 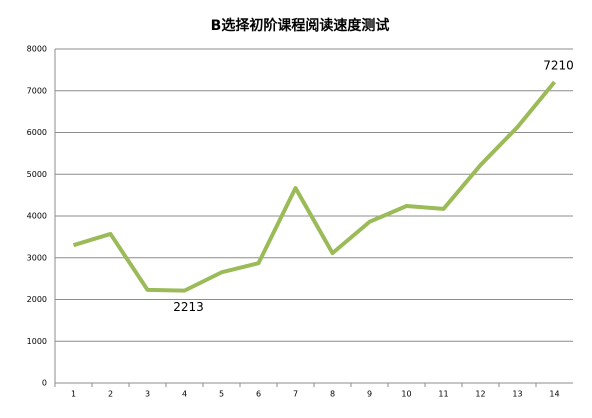 I want to click on chart-title: B选择初阶课程阅读速度测试, so click(x=300, y=25).